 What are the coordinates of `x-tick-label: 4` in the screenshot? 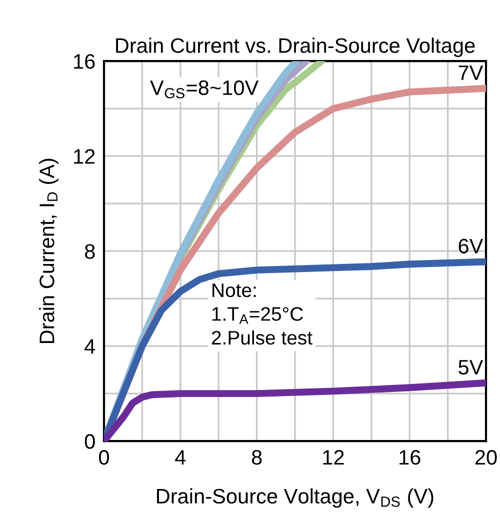 It's located at (180, 457).